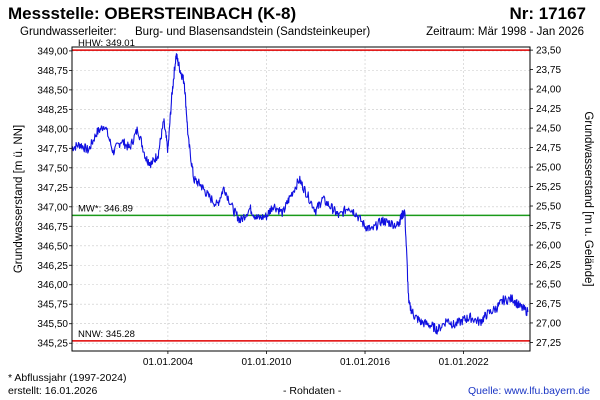  What do you see at coordinates (588, 198) in the screenshot?
I see `y-axis-title-right: Grundwasserstand [m u. Gelände]` at bounding box center [588, 198].